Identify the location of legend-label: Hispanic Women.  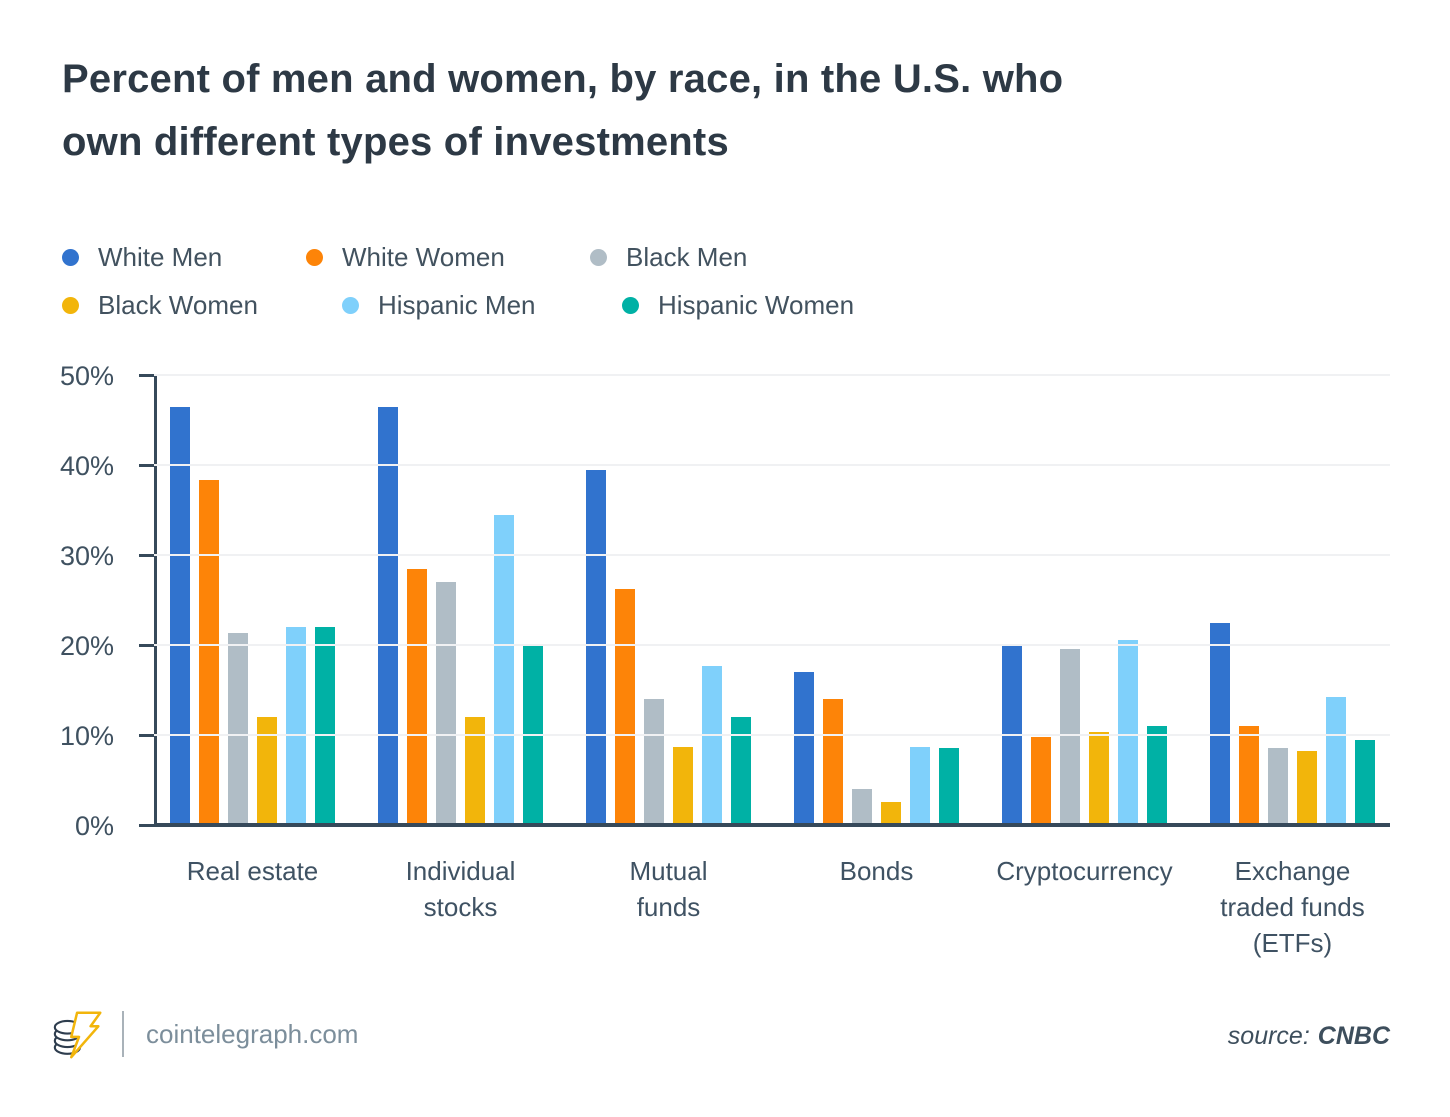
(756, 304).